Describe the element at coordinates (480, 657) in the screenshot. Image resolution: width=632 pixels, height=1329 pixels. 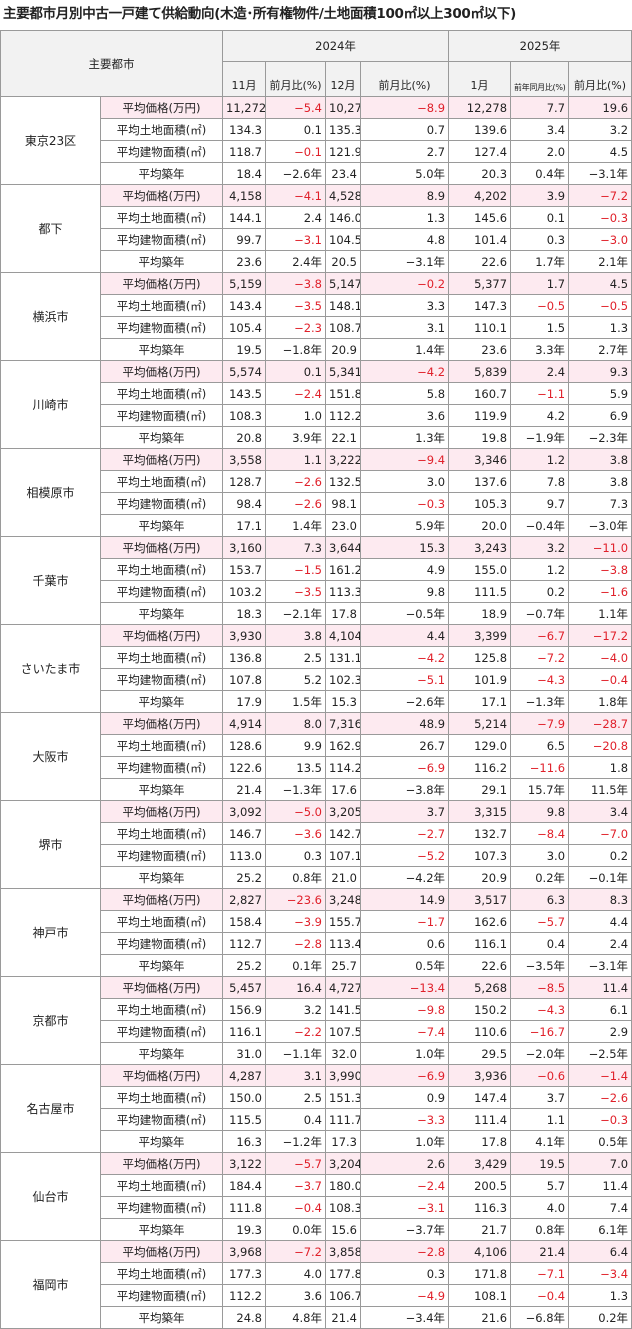
I see `cell-value: 125.8` at that location.